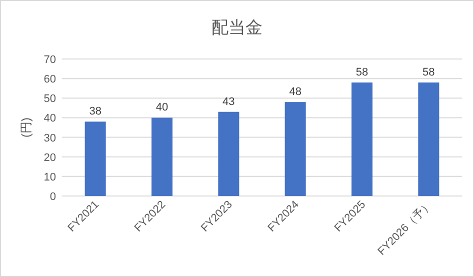  Describe the element at coordinates (50, 158) in the screenshot. I see `y-tick-label: 20` at that location.